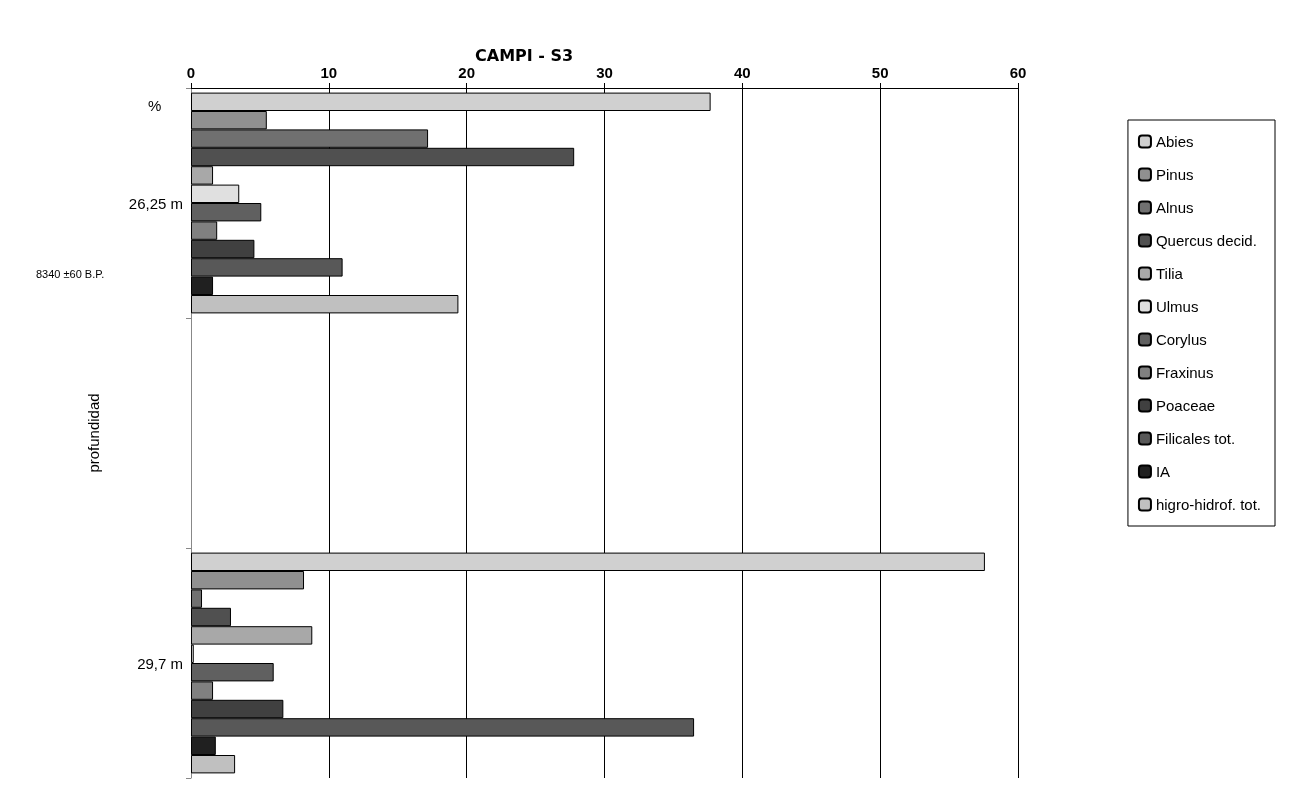 The width and height of the screenshot is (1305, 810). What do you see at coordinates (155, 203) in the screenshot?
I see `y-tick-label: 26,25 m` at bounding box center [155, 203].